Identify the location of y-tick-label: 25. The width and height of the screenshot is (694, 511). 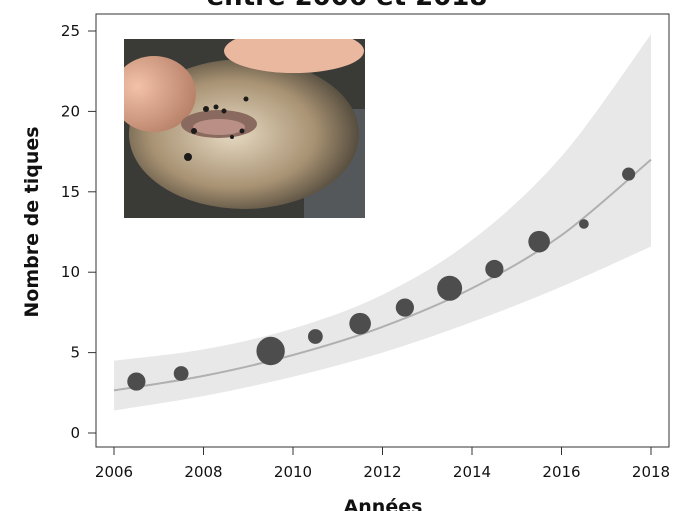
(70, 31).